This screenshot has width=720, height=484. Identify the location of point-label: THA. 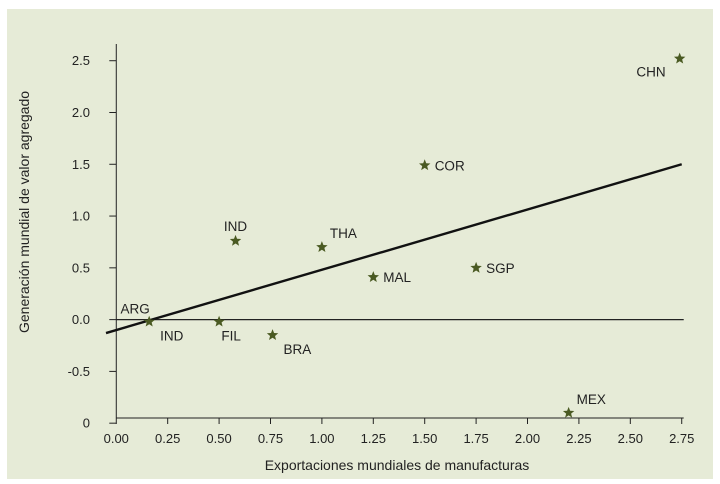
(343, 233).